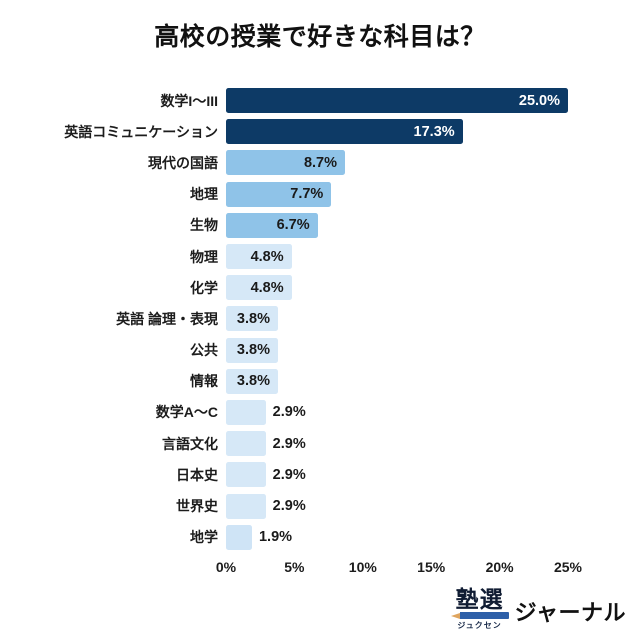 Image resolution: width=640 pixels, height=640 pixels. Describe the element at coordinates (275, 537) in the screenshot. I see `value-label: 1.9%` at that location.